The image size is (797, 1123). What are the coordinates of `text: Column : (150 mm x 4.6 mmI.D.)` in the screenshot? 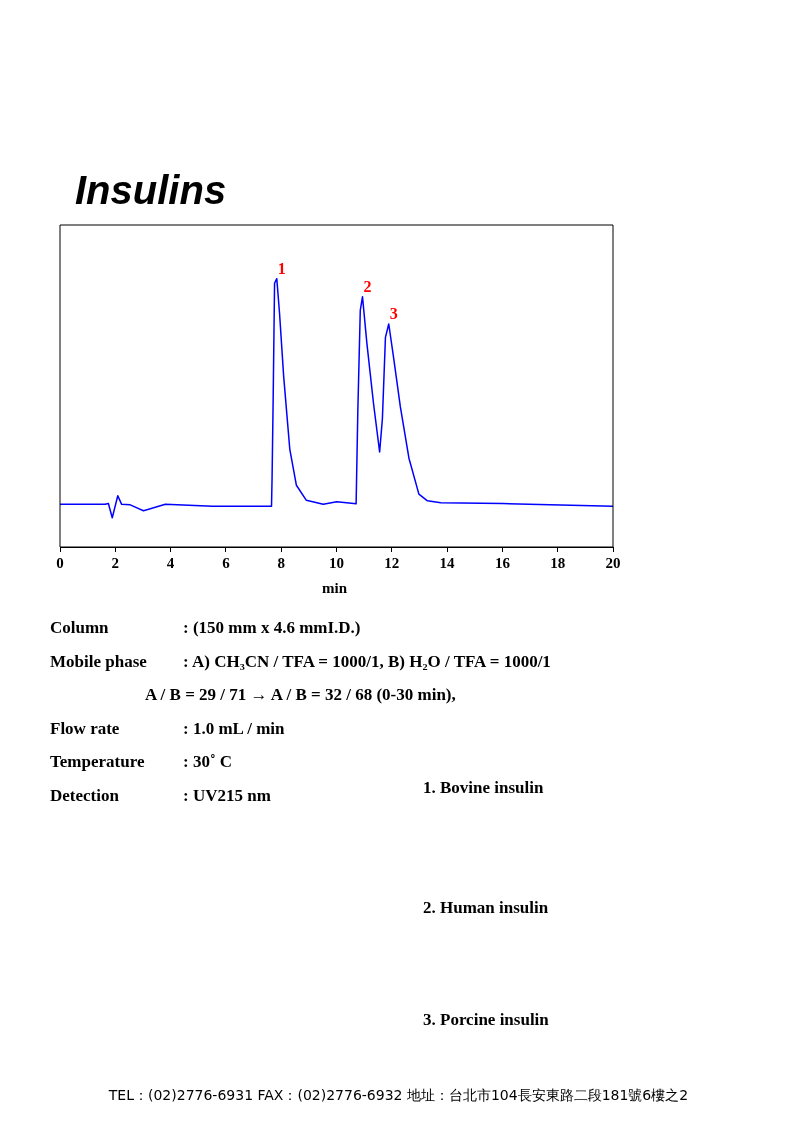 It's located at (205, 627).